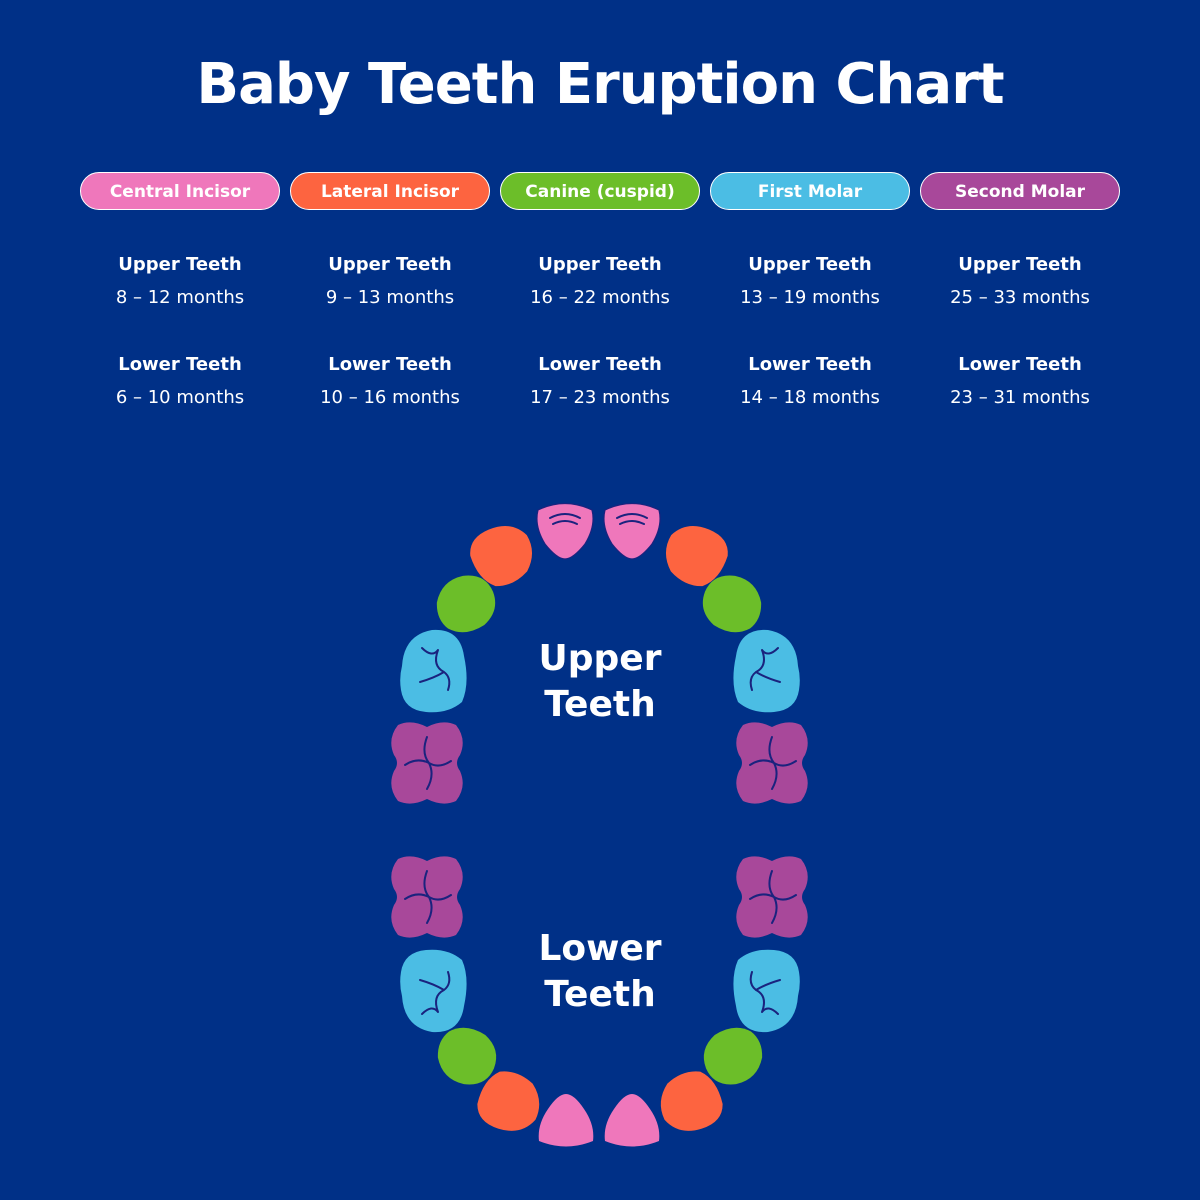  What do you see at coordinates (810, 191) in the screenshot?
I see `pill-first-molar: First Molar` at bounding box center [810, 191].